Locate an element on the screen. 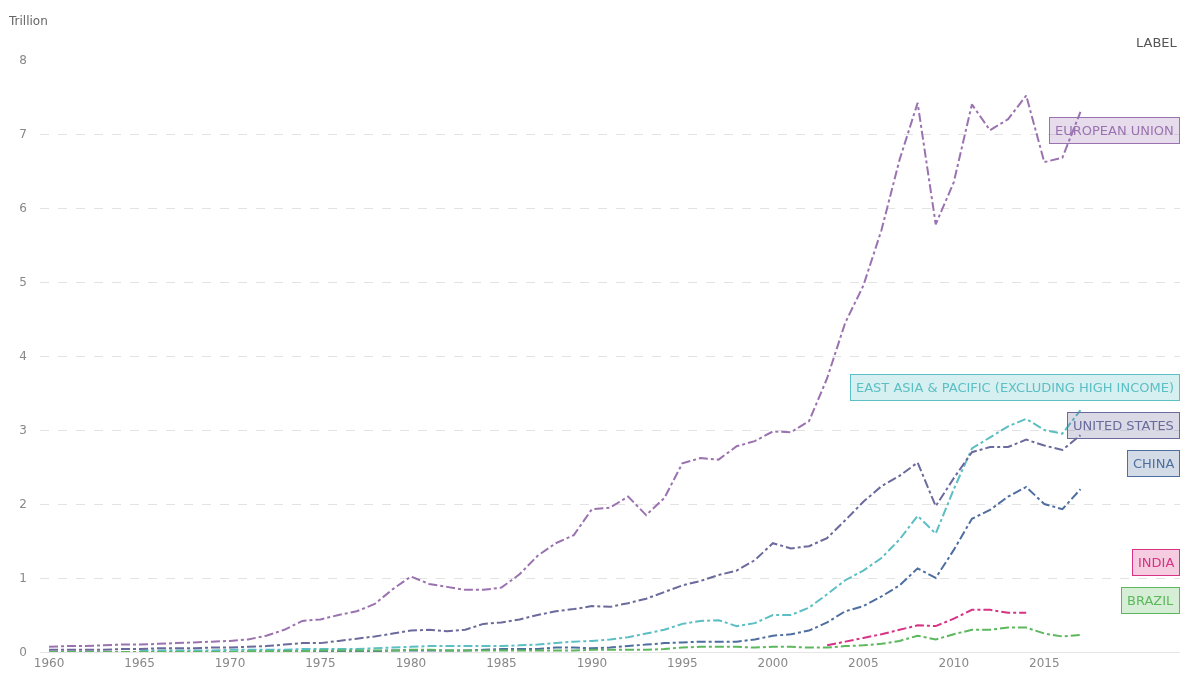 This screenshot has width=1192, height=686. series-label: UNITED STATES is located at coordinates (1123, 425).